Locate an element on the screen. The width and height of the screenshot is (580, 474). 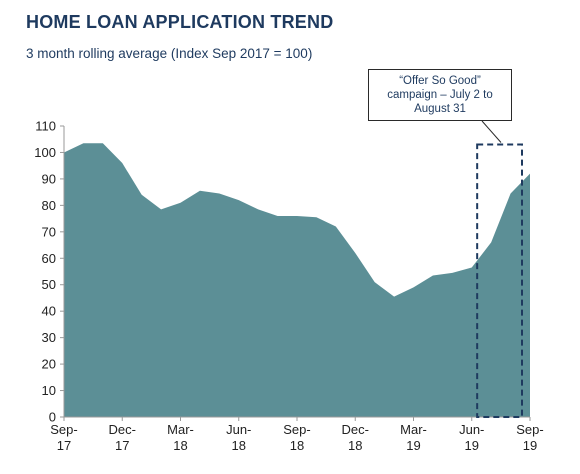
y-tick-label: 60 is located at coordinates (49, 258).